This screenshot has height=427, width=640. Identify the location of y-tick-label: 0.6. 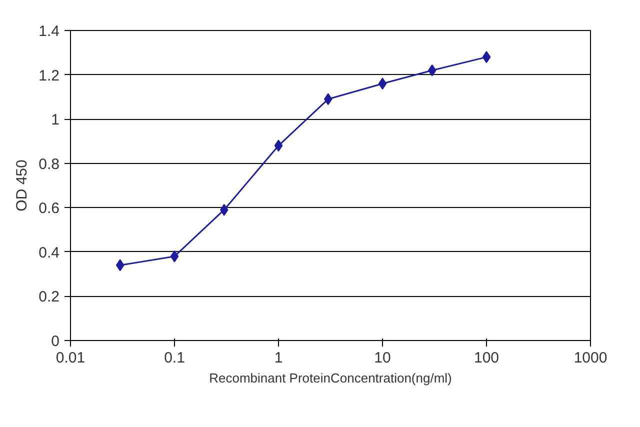
(49, 209).